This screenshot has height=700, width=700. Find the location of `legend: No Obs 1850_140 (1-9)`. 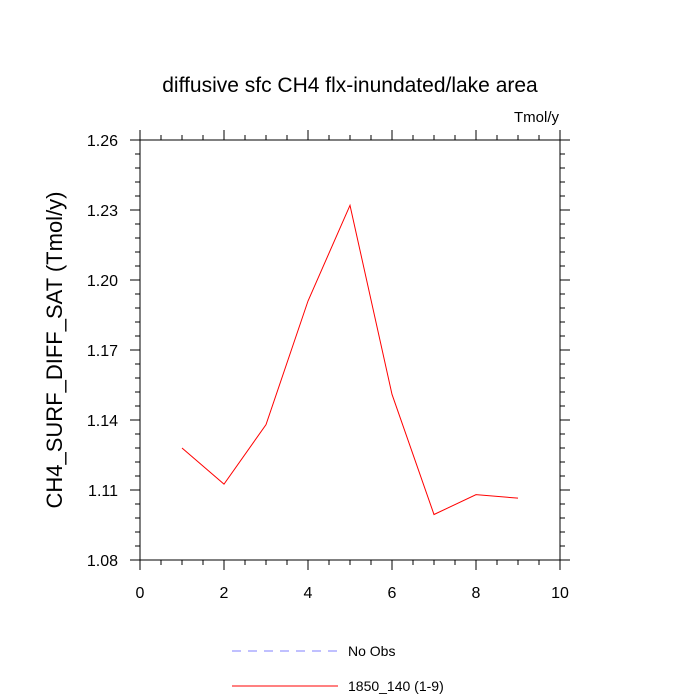

legend: No Obs 1850_140 (1-9) is located at coordinates (338, 668).